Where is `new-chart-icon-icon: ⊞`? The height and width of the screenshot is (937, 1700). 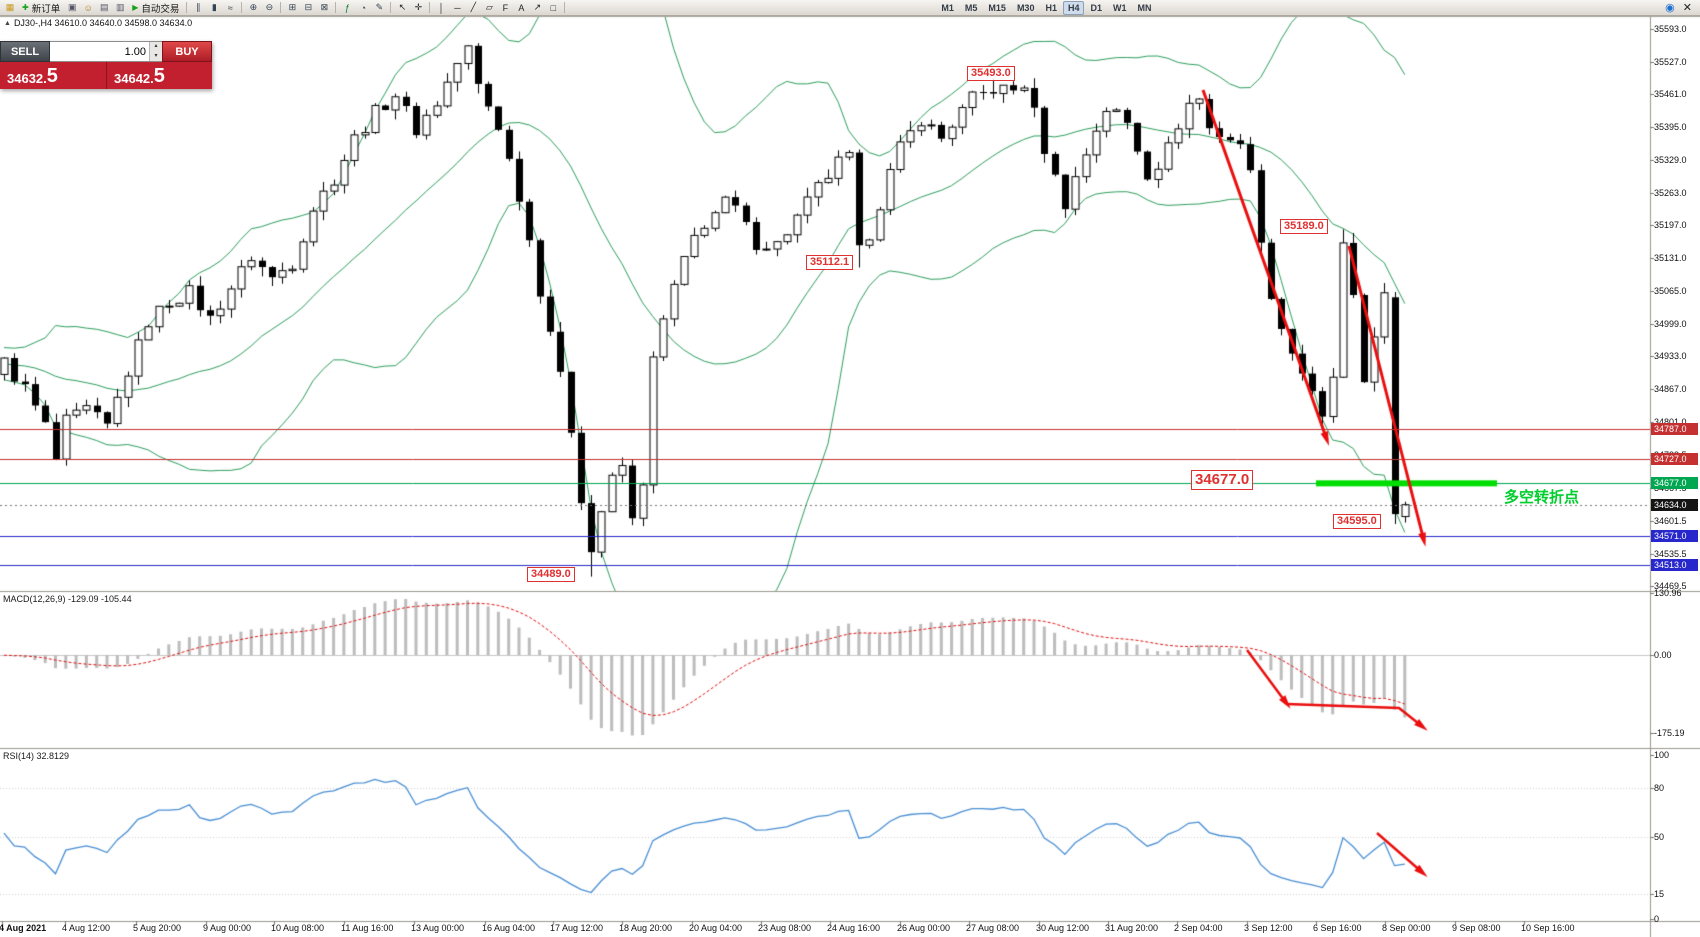 new-chart-icon-icon: ⊞ is located at coordinates (292, 7).